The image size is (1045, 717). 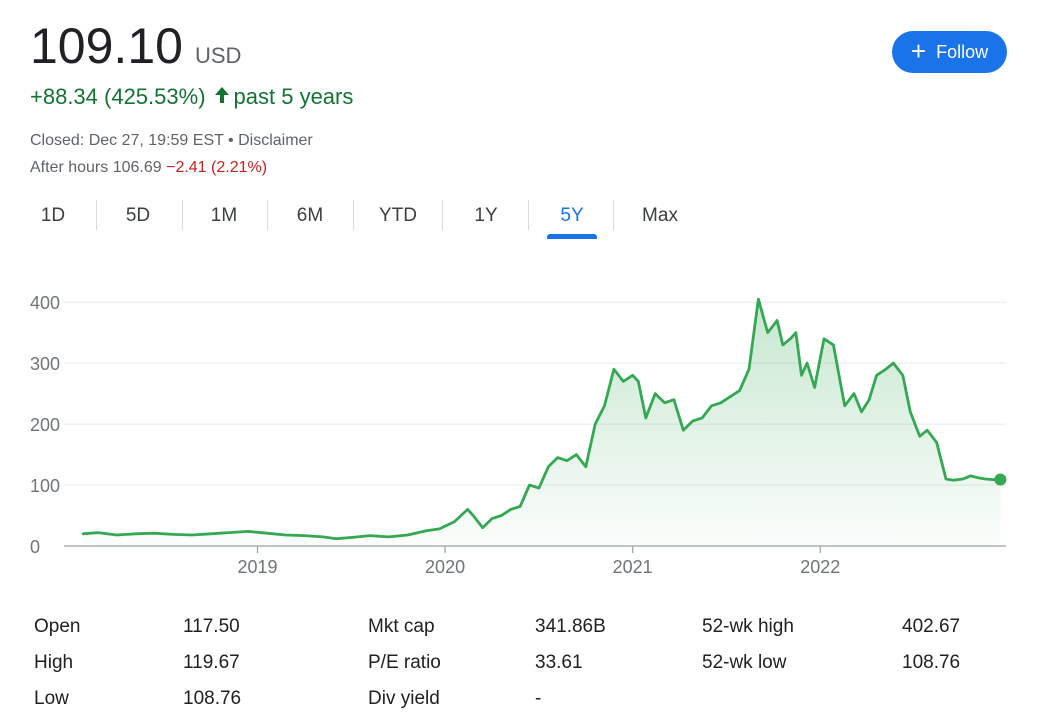 What do you see at coordinates (217, 167) in the screenshot?
I see `after-hours-change: −2.41 (2.21%)` at bounding box center [217, 167].